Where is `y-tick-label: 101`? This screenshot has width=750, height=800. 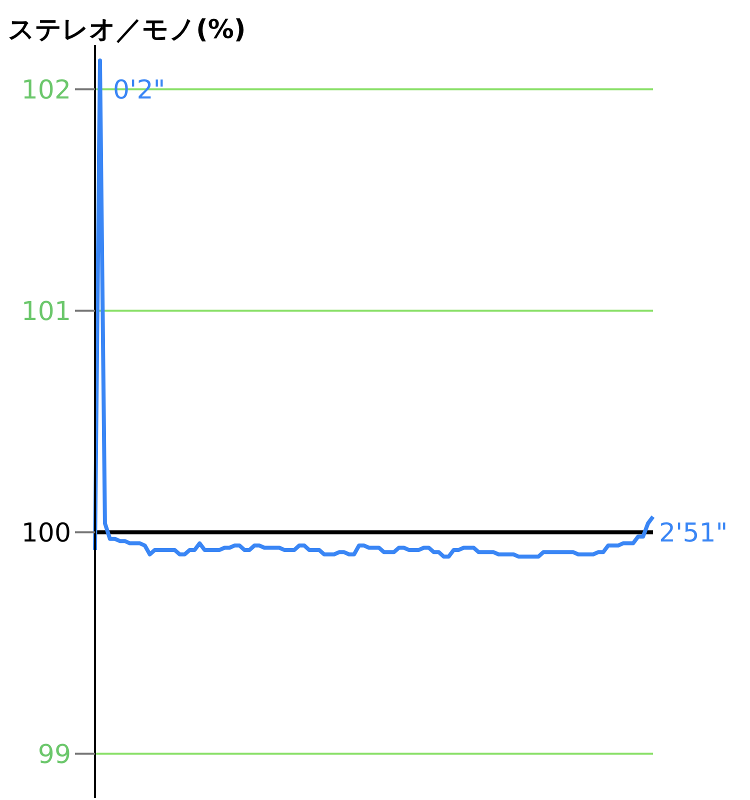
y-tick-label: 101 is located at coordinates (46, 311).